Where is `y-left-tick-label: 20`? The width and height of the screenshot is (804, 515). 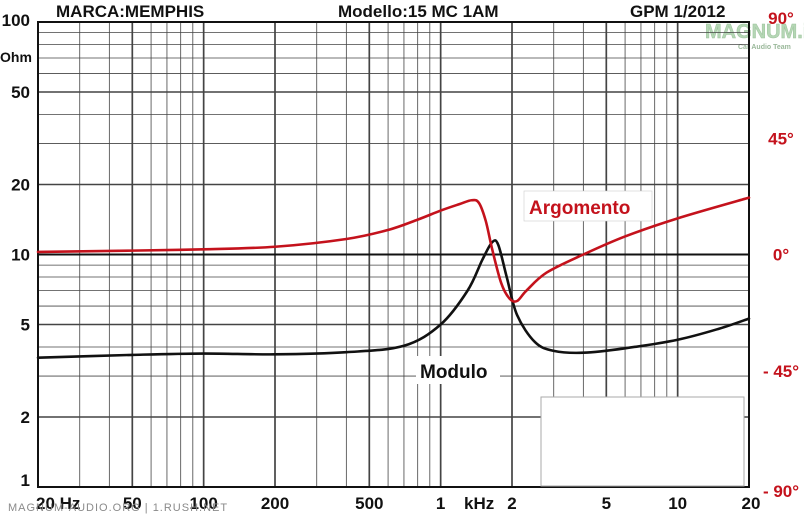 y-left-tick-label: 20 is located at coordinates (20, 185).